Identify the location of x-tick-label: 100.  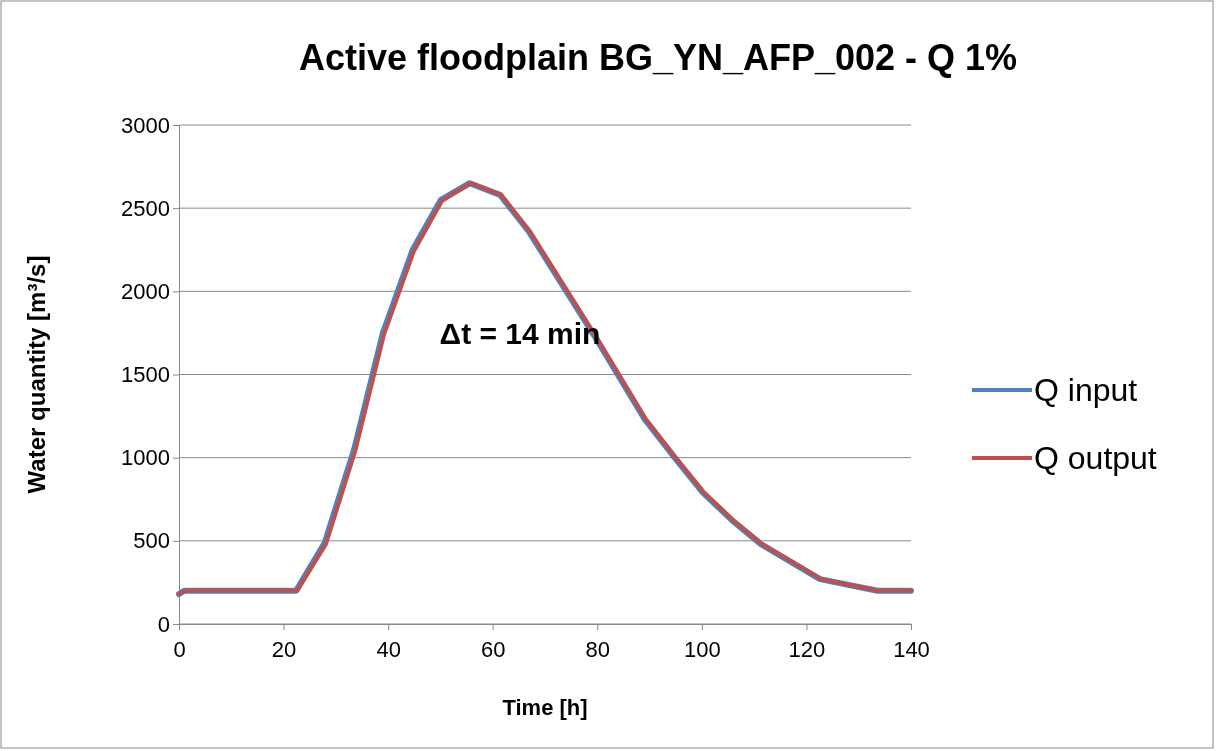
(702, 650).